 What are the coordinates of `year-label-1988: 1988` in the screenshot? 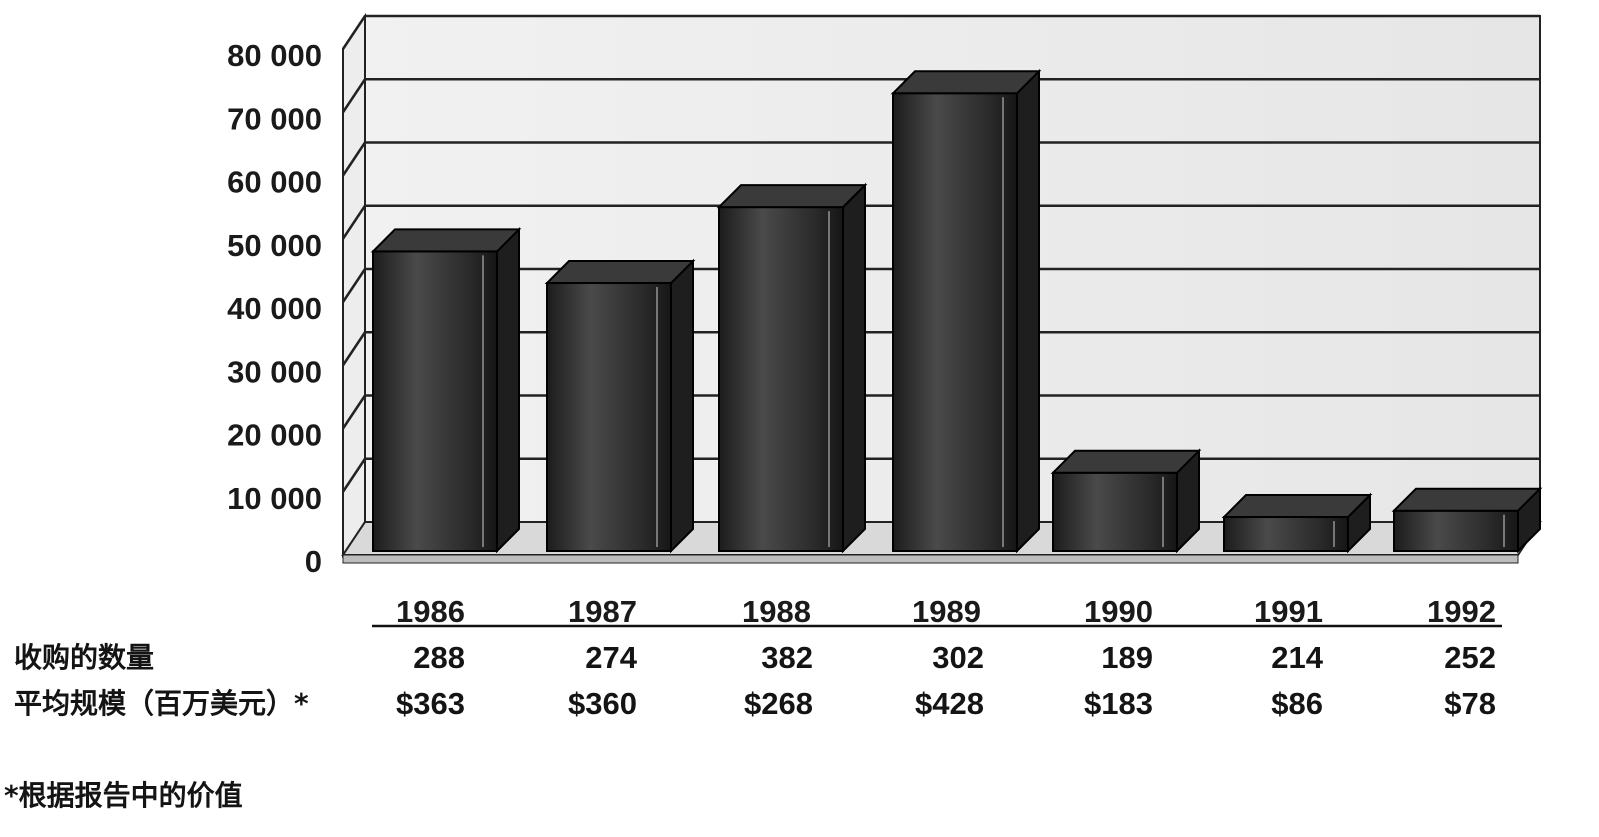 It's located at (776, 611).